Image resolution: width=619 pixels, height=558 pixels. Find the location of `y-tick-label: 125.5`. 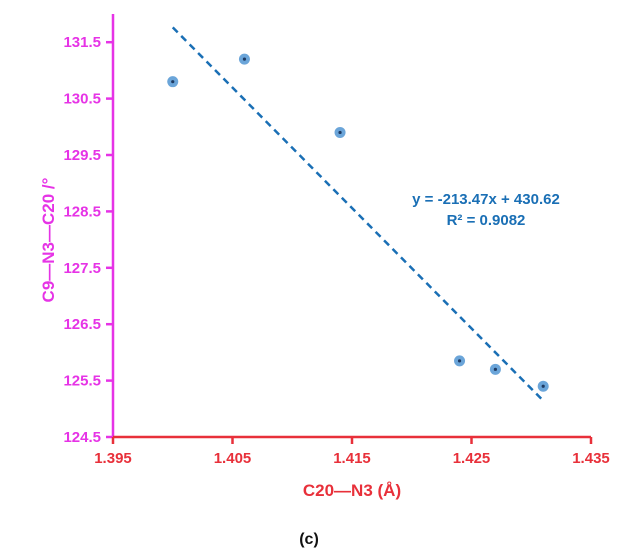

y-tick-label: 125.5 is located at coordinates (82, 381).